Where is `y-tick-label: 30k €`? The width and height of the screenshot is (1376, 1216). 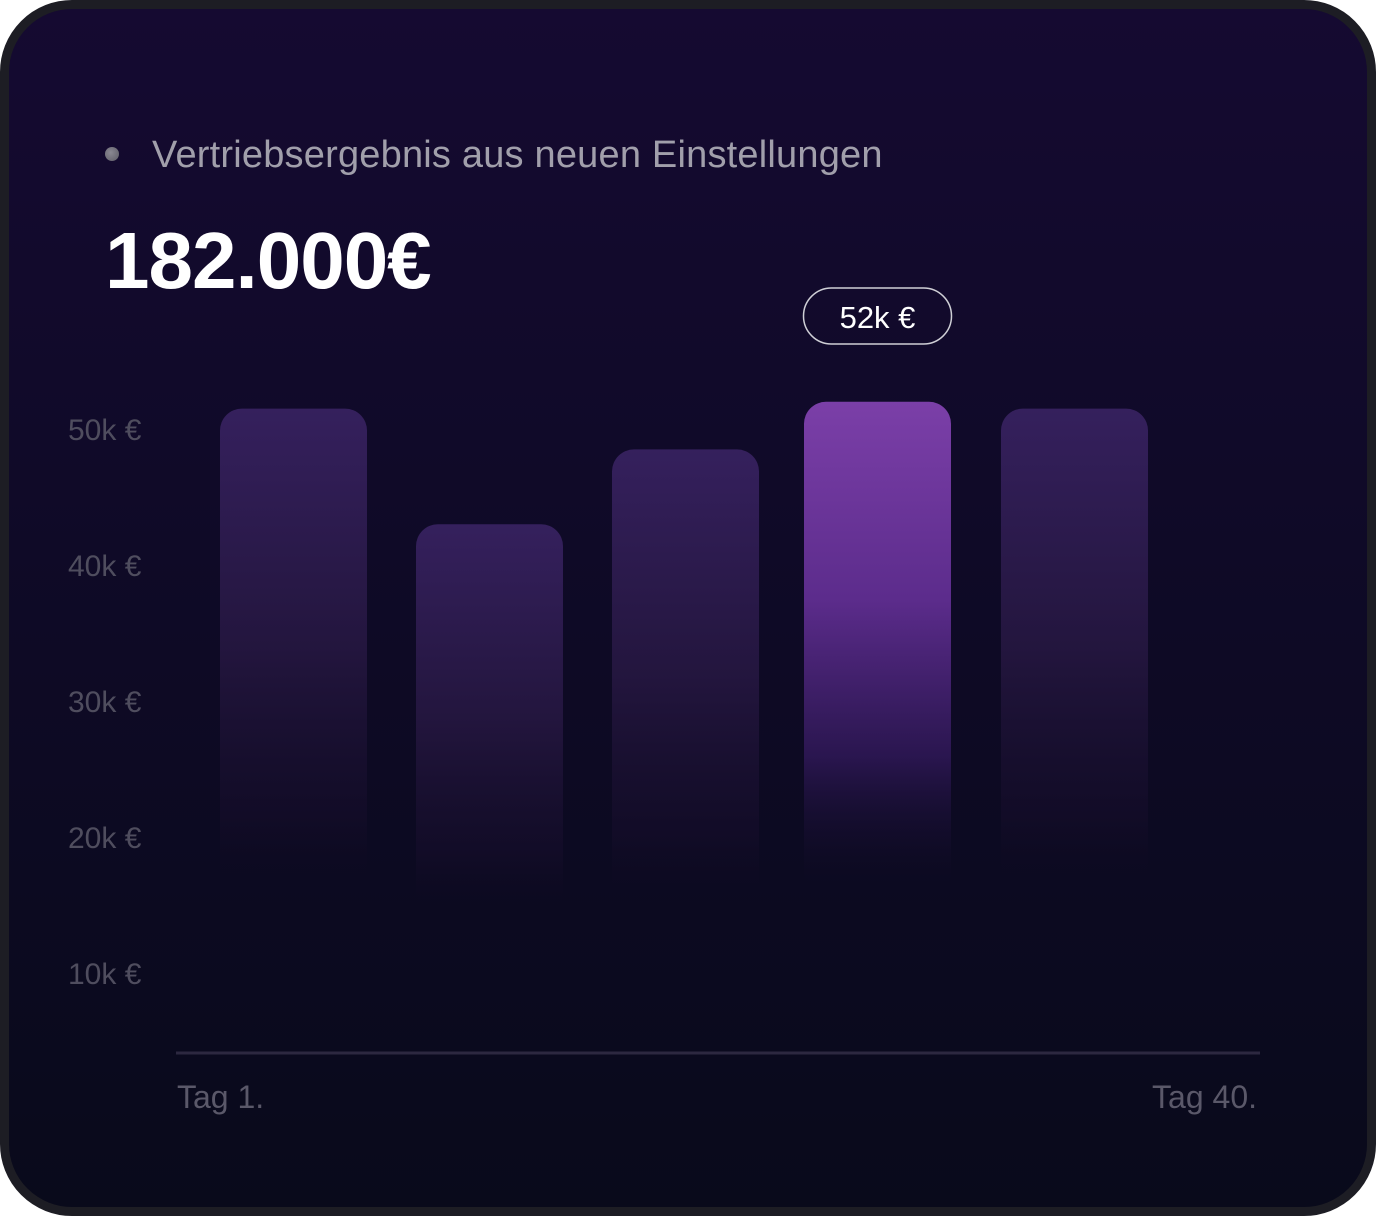 y-tick-label: 30k € is located at coordinates (105, 702).